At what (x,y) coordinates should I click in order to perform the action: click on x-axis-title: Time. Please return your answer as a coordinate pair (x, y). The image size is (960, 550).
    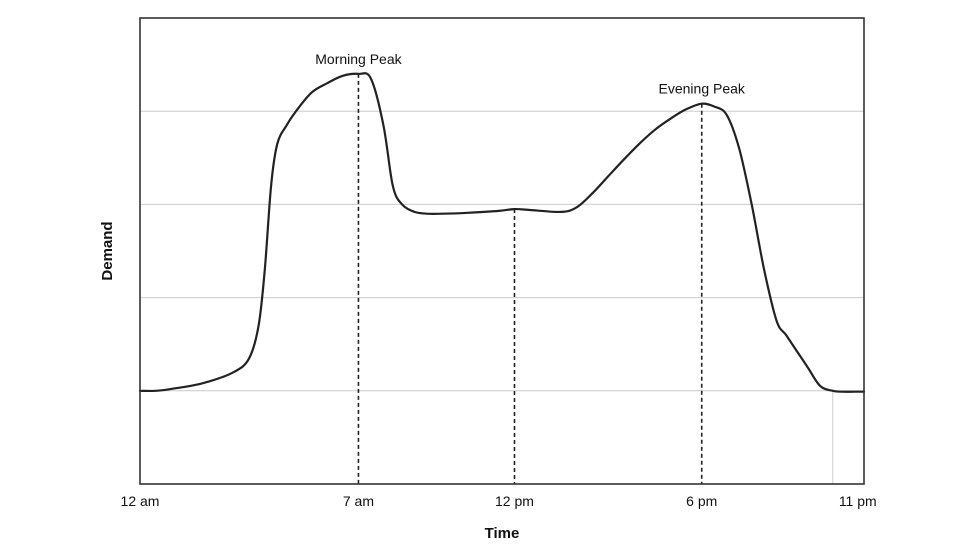
    Looking at the image, I should click on (502, 533).